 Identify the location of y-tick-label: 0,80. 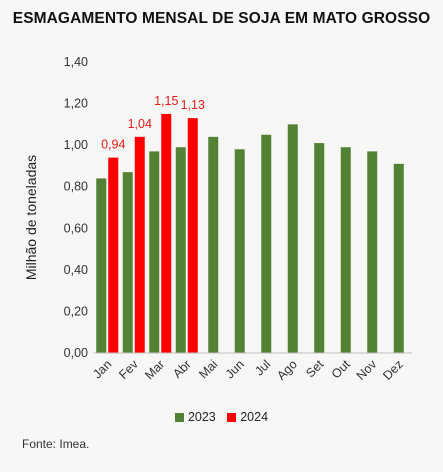
(76, 187).